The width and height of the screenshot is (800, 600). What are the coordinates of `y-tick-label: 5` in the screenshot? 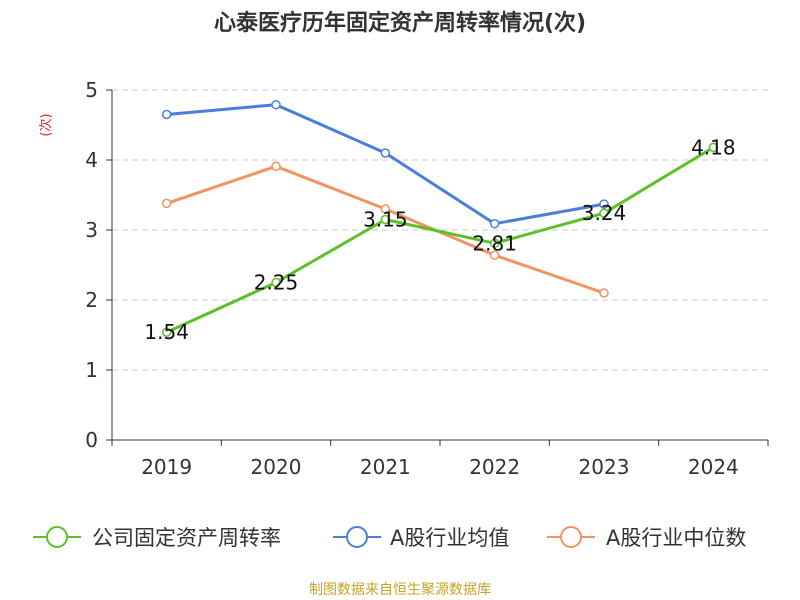 It's located at (91, 90).